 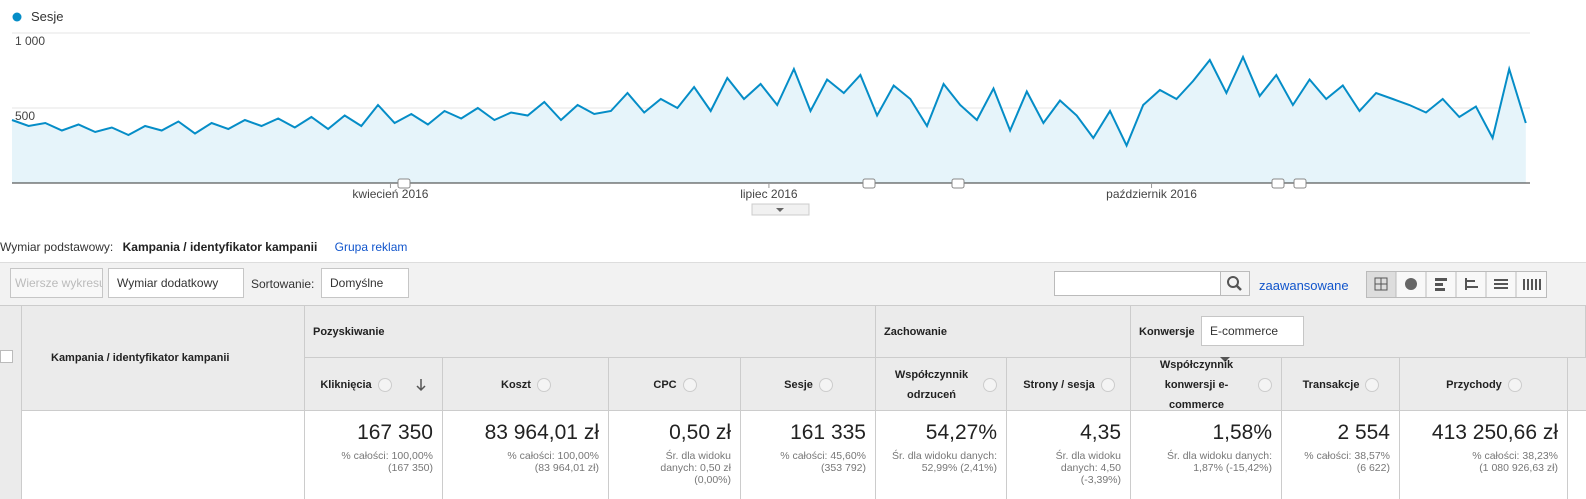 What do you see at coordinates (1304, 285) in the screenshot?
I see `advanced-link: zaawansowane` at bounding box center [1304, 285].